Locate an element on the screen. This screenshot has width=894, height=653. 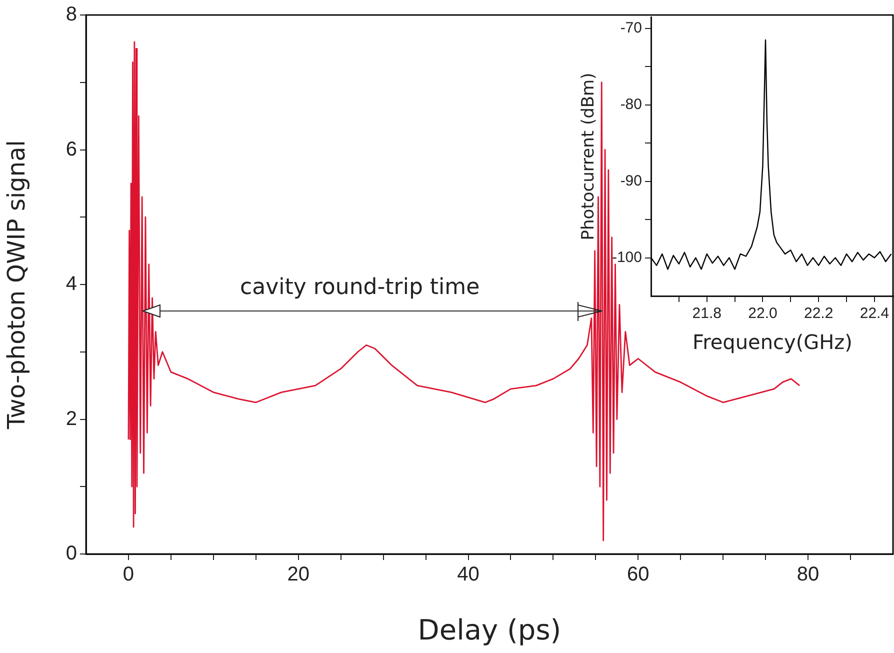
y-tick-label: 0 is located at coordinates (71, 553).